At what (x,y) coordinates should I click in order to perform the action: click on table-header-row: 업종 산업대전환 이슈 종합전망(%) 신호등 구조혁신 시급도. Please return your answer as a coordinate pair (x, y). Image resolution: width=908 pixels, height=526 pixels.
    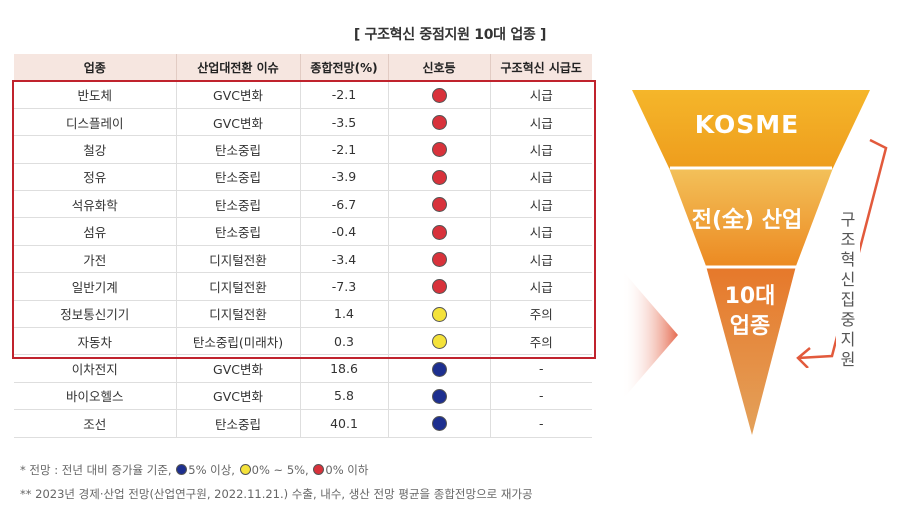
    Looking at the image, I should click on (303, 68).